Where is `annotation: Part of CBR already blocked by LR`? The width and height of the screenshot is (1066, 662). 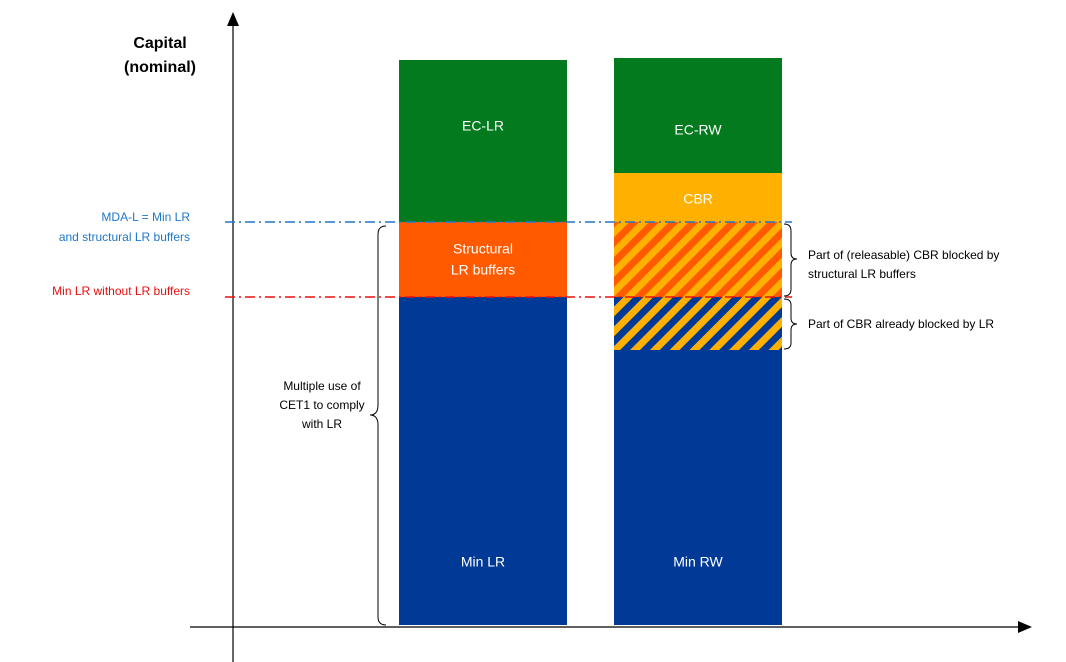
annotation: Part of CBR already blocked by LR is located at coordinates (901, 324).